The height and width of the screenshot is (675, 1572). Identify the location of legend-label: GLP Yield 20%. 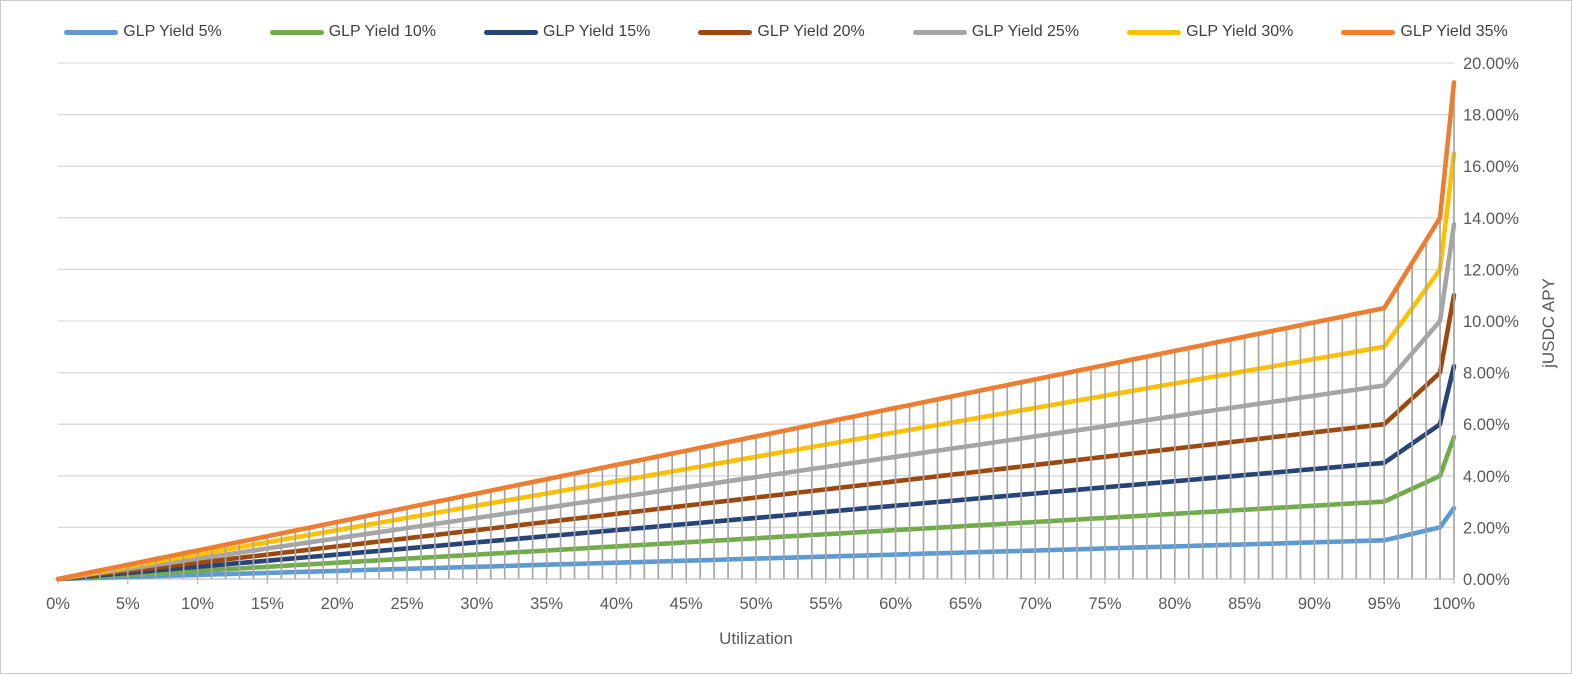
(811, 31).